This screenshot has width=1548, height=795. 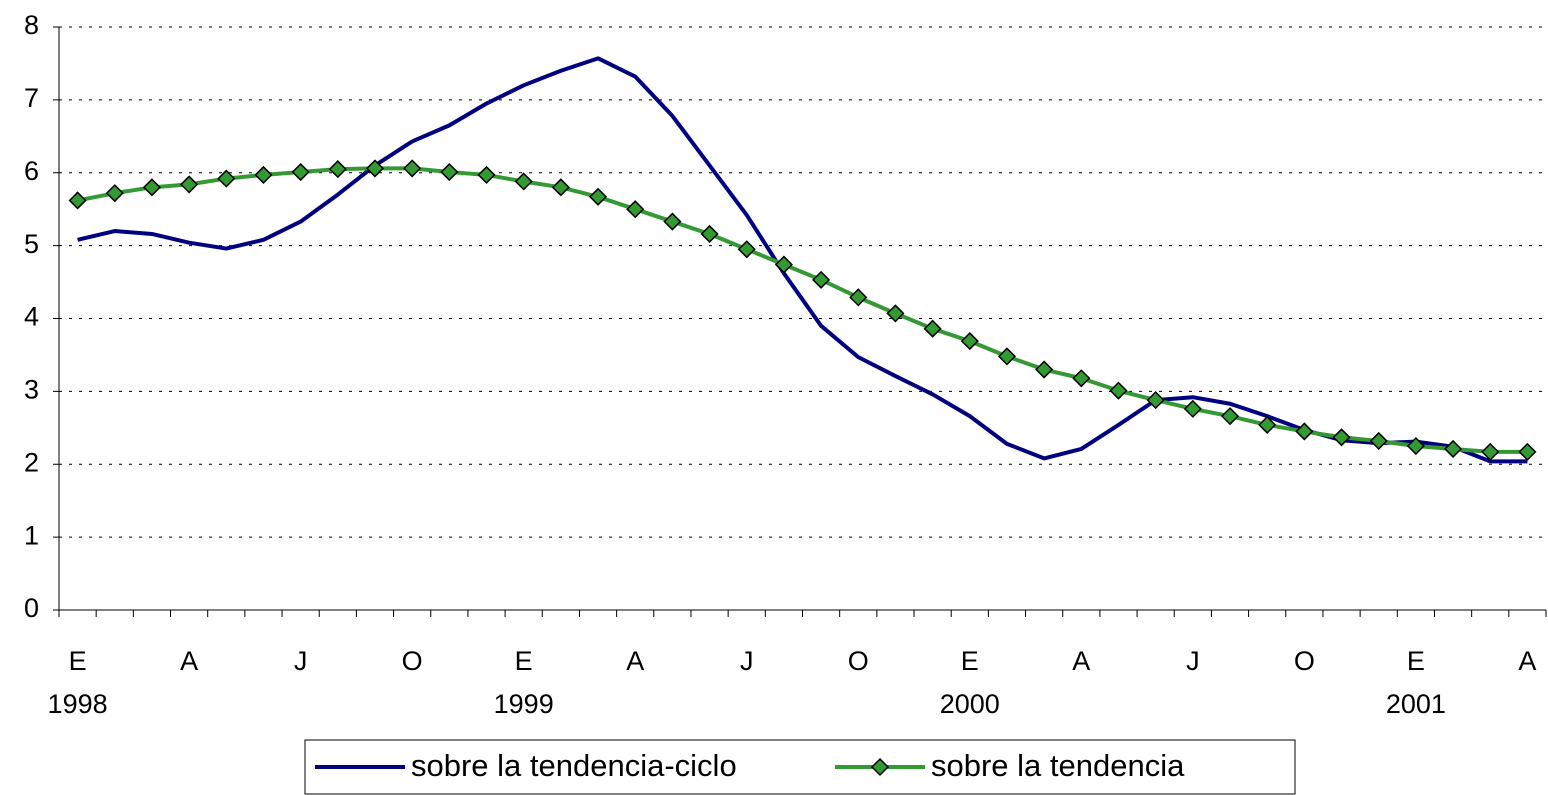 What do you see at coordinates (31, 244) in the screenshot?
I see `y-tick-label: 5` at bounding box center [31, 244].